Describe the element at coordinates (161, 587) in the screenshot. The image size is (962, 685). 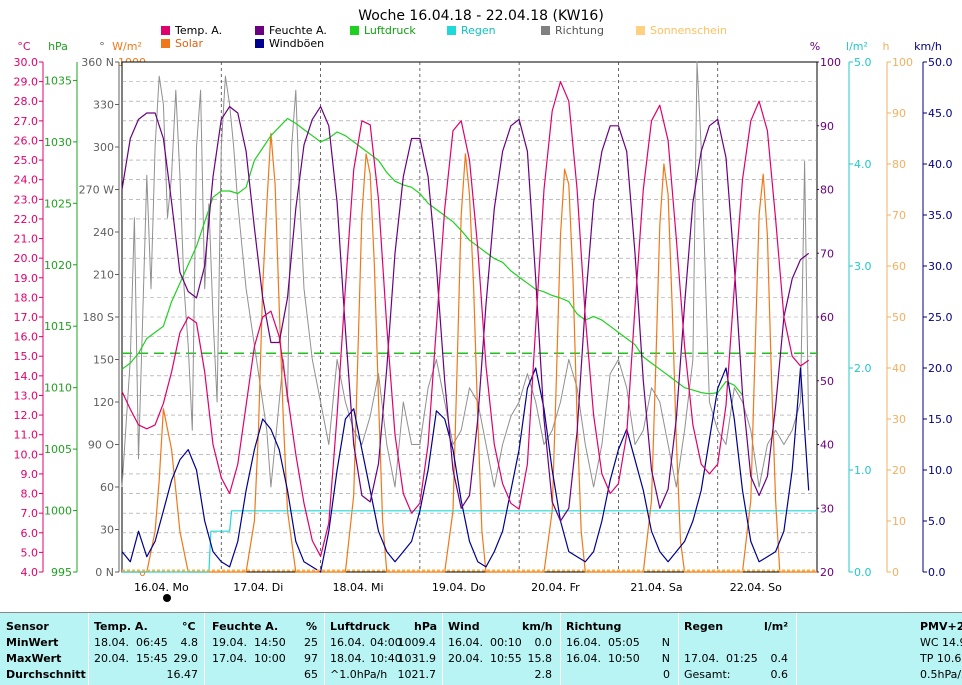
I see `x-axis-day-label: 16.04. Mo` at that location.